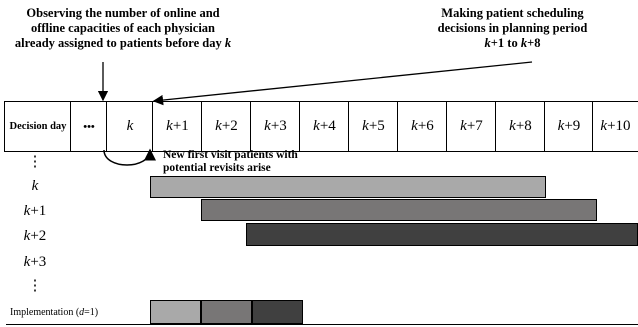 The image size is (638, 327). Describe the element at coordinates (177, 126) in the screenshot. I see `day-cell-k-plus-1: k +1` at that location.